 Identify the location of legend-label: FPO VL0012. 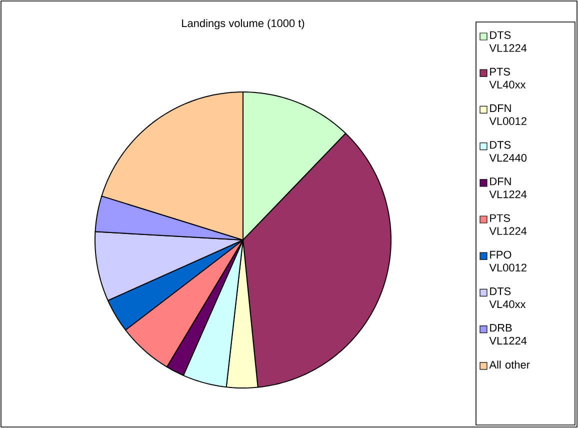
(507, 261).